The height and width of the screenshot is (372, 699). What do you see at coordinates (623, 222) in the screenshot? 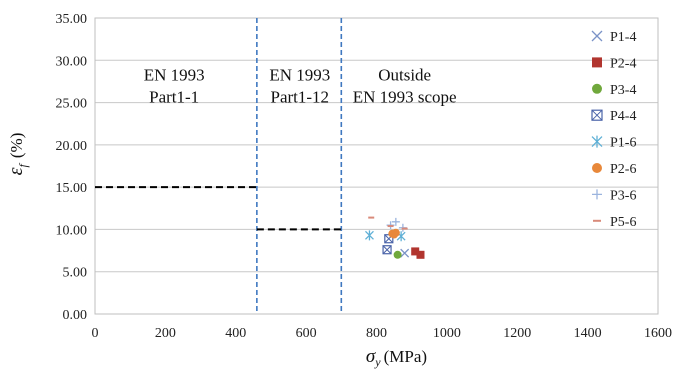
I see `legend-label: P5-6` at bounding box center [623, 222].